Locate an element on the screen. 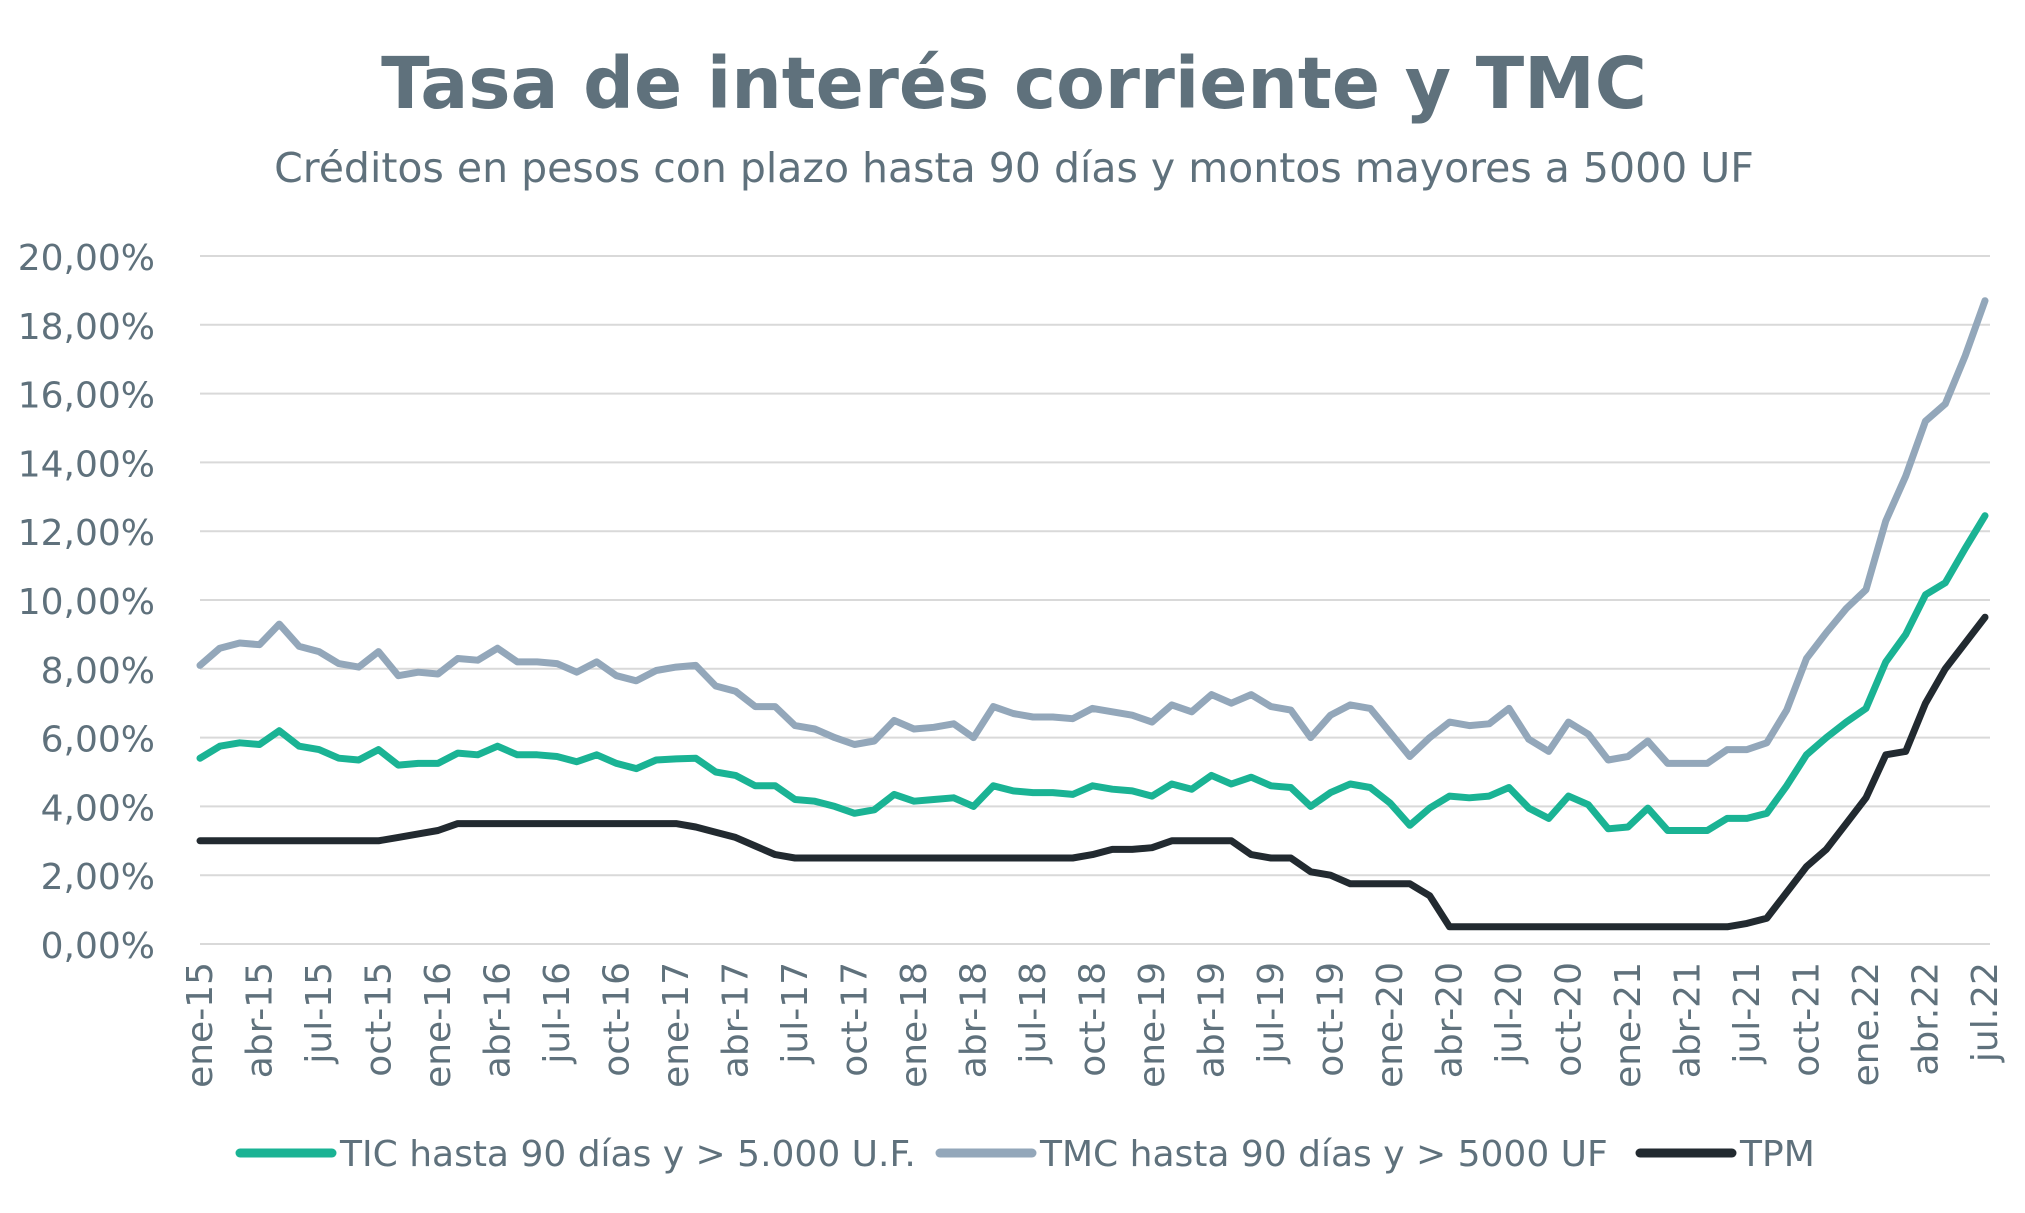 This screenshot has height=1213, width=2025. y-tick-label: 2,00% is located at coordinates (98, 877).